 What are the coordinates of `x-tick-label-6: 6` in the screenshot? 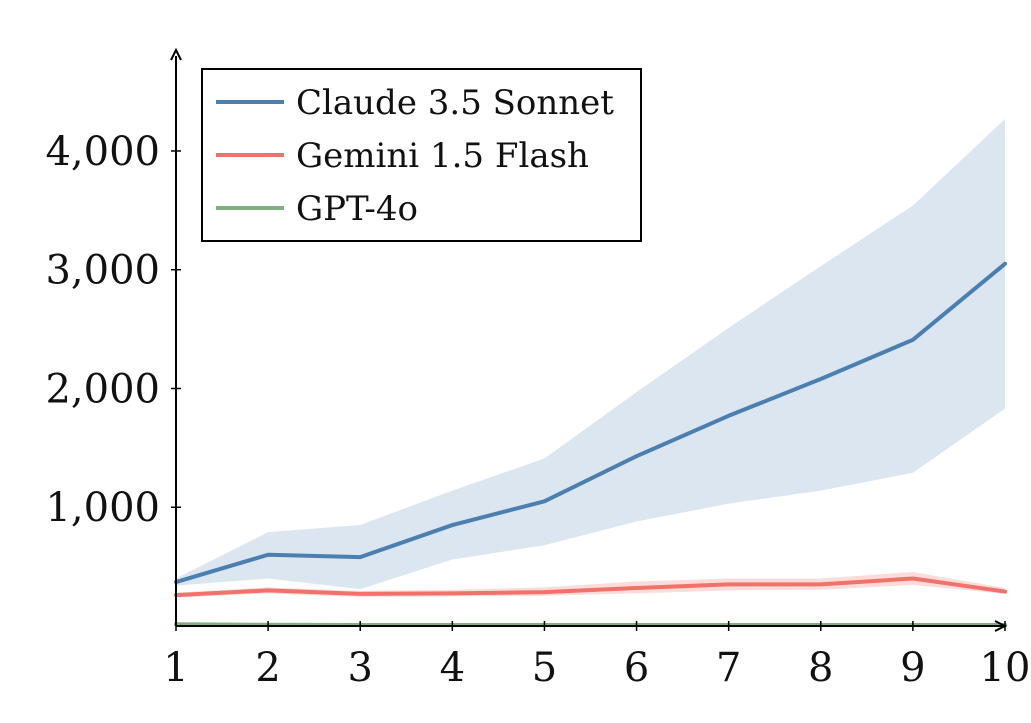 It's located at (636, 668).